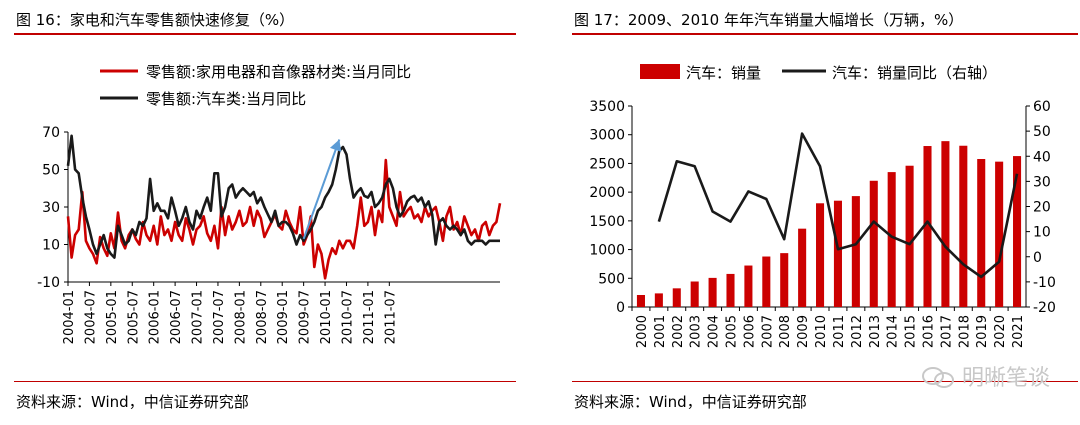 The image size is (1080, 425). I want to click on y-tick-label: 1000, so click(607, 251).